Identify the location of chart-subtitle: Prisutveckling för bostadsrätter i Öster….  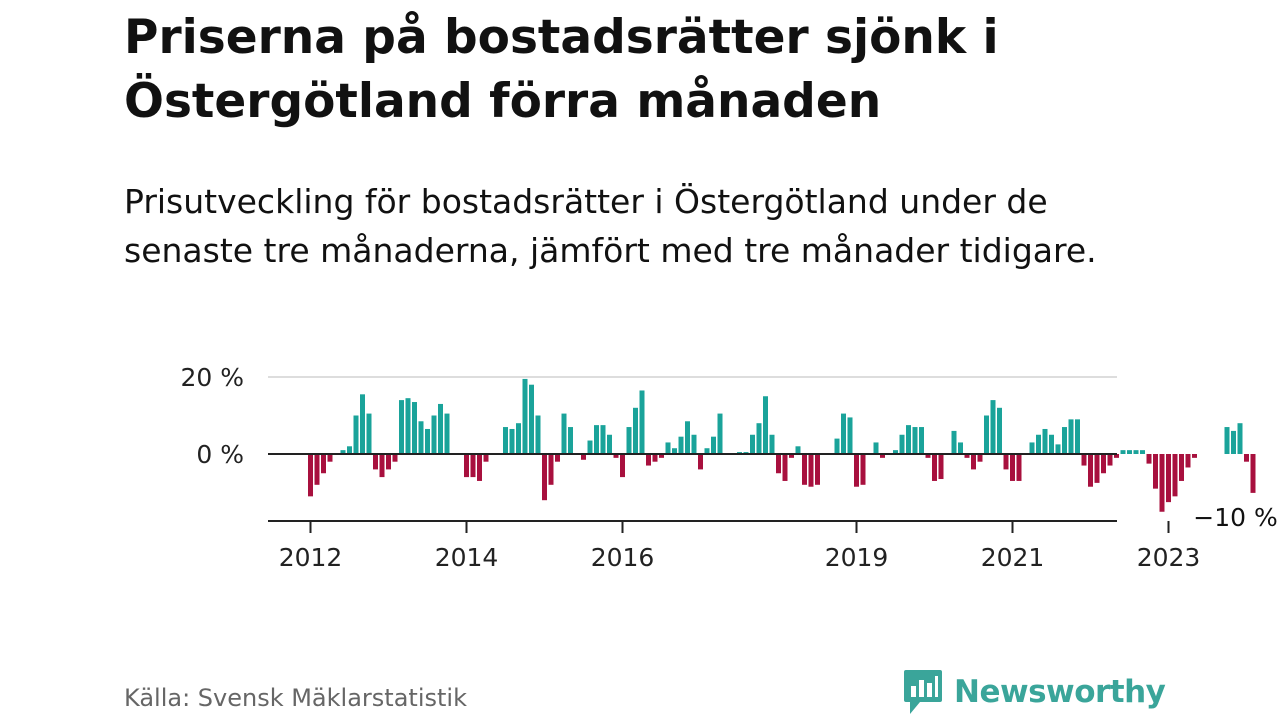
(610, 226).